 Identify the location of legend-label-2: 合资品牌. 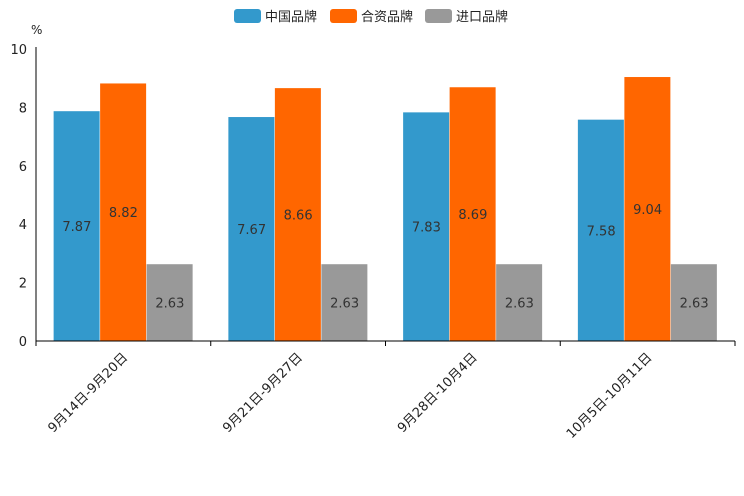
(387, 17).